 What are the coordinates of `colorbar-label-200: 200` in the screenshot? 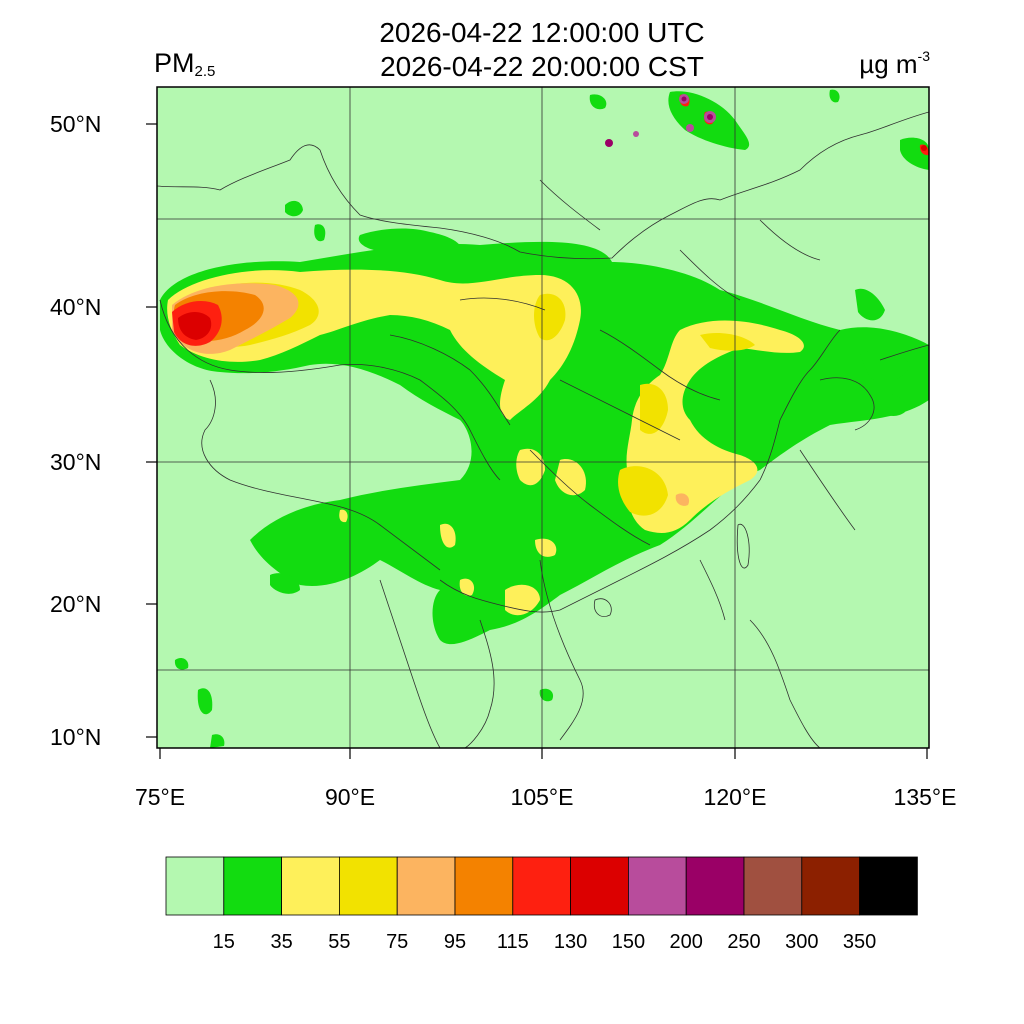 It's located at (686, 942).